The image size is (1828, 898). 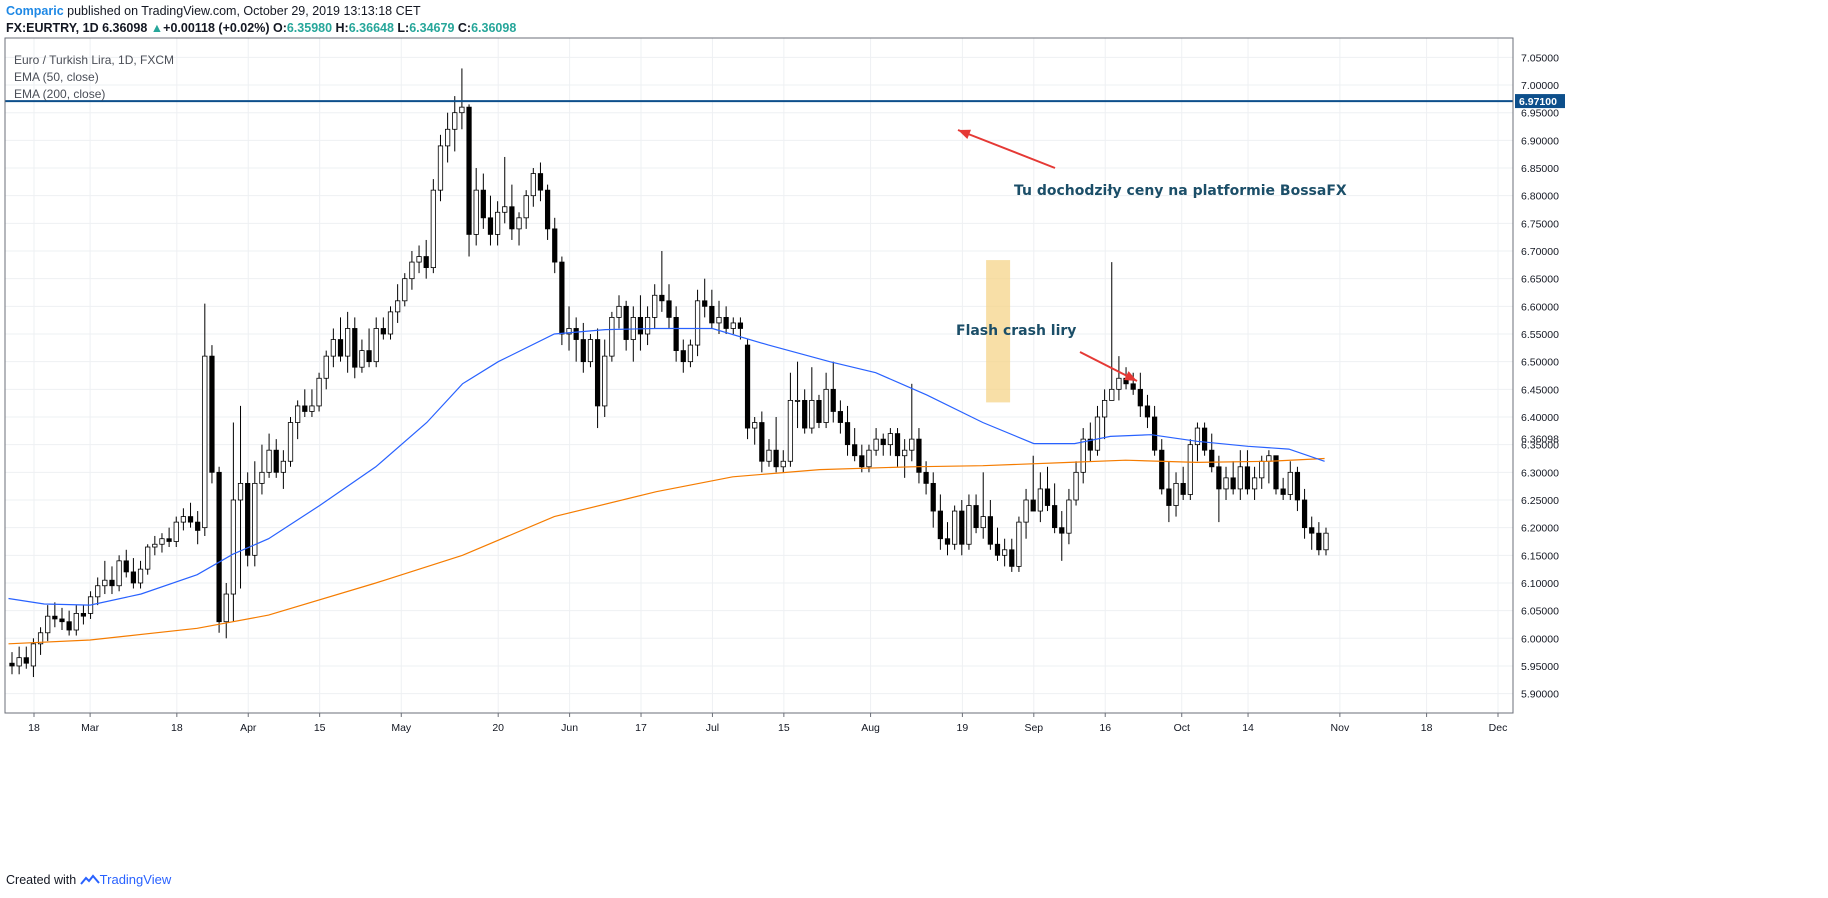 I want to click on y-tick-label: 6.20000, so click(x=1540, y=529).